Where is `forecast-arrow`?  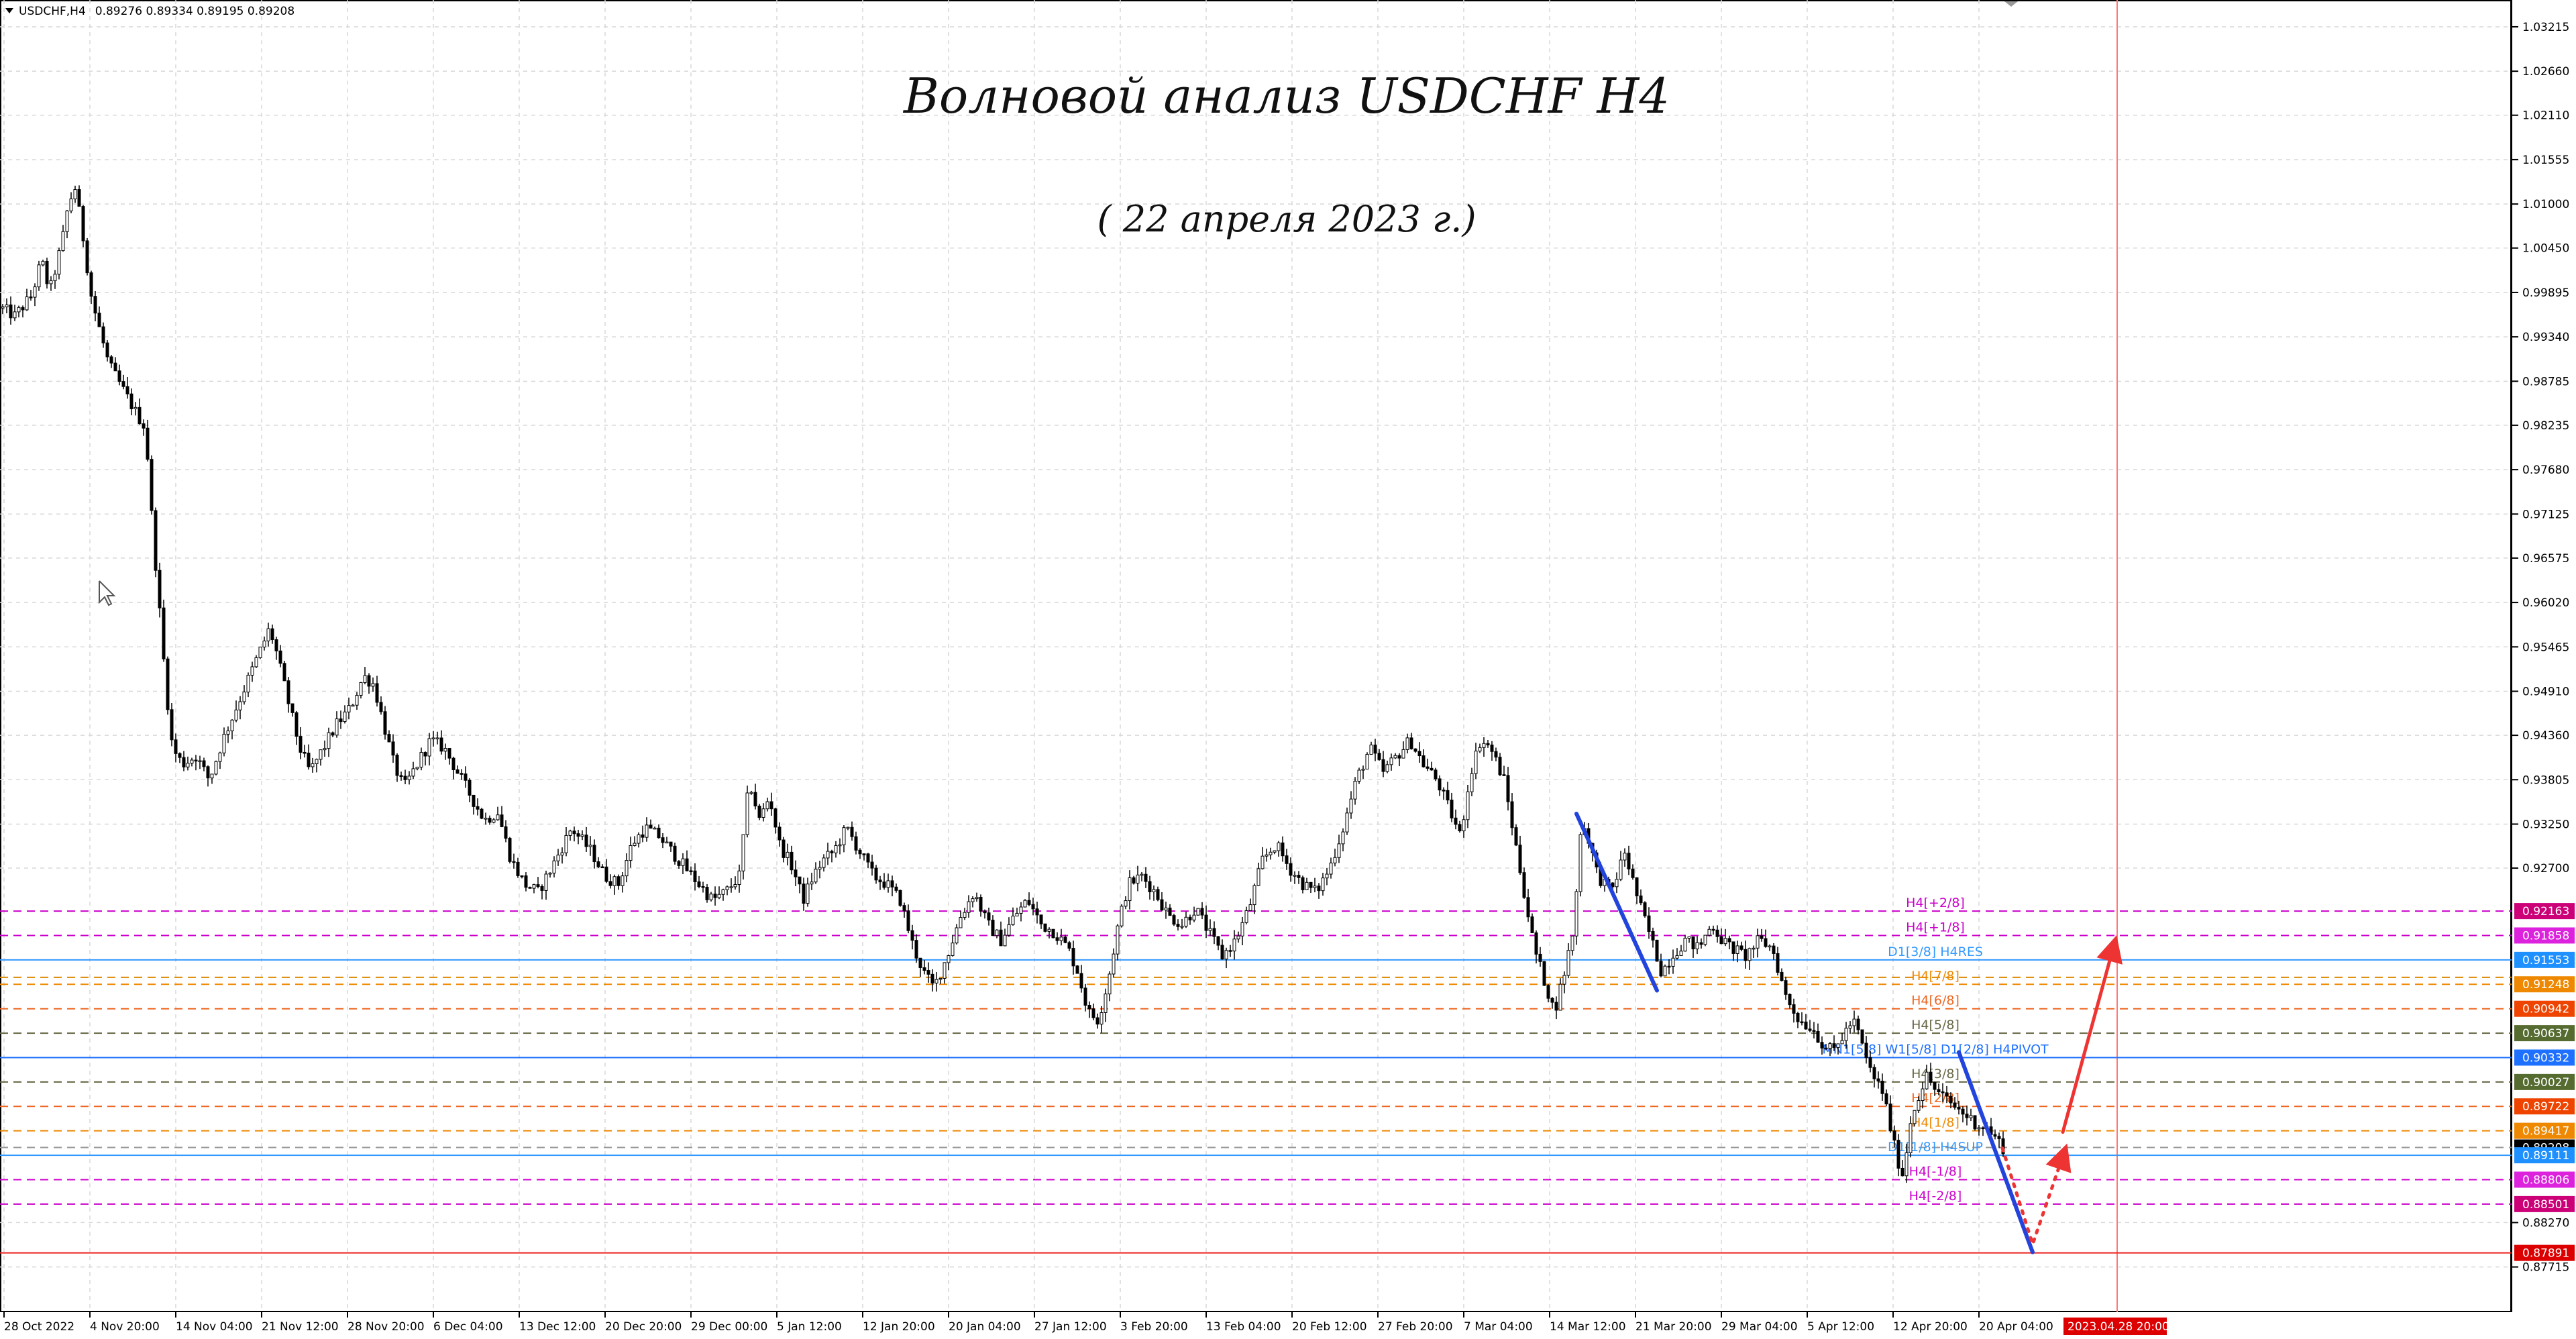
forecast-arrow is located at coordinates (2036, 1196).